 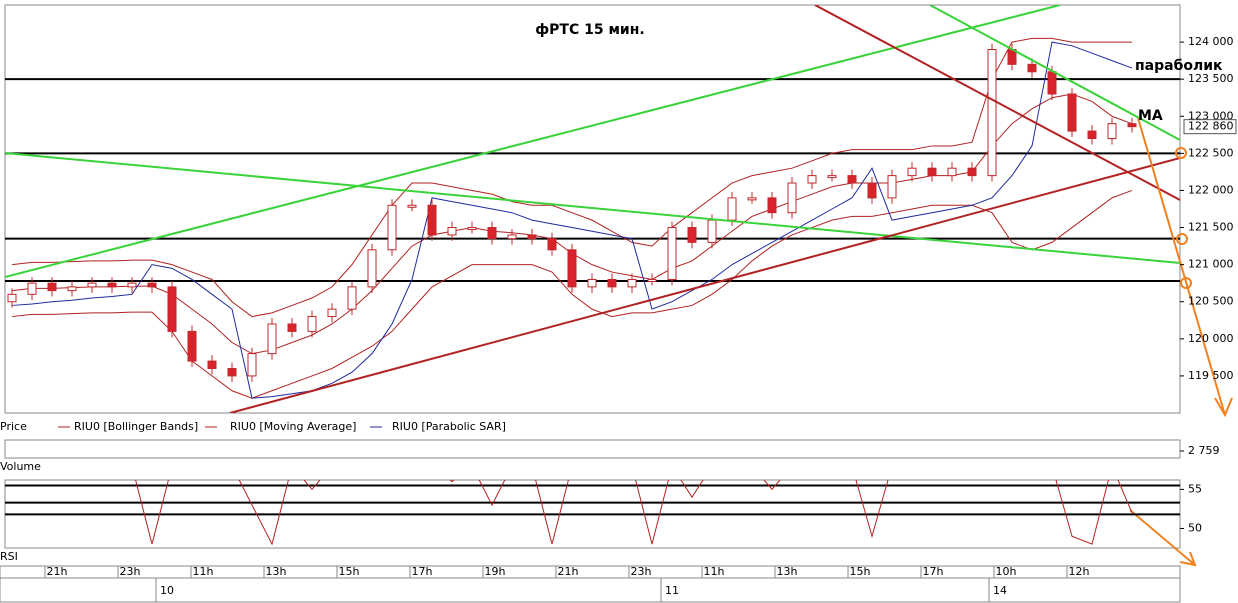 I want to click on y-tick-label: 119 500, so click(x=1211, y=375).